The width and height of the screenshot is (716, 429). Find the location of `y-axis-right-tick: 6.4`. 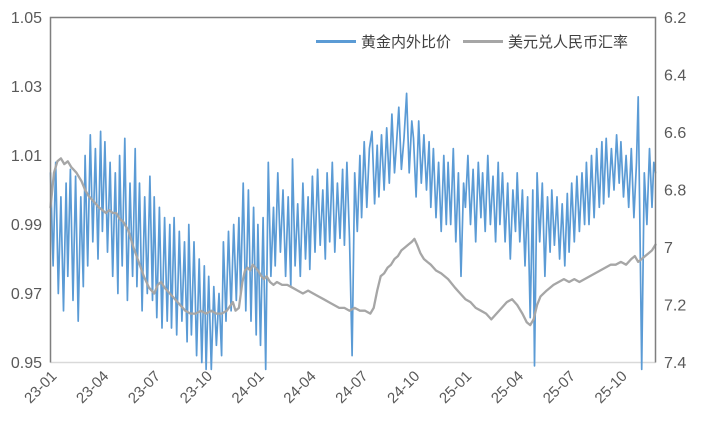

y-axis-right-tick: 6.4 is located at coordinates (675, 76).